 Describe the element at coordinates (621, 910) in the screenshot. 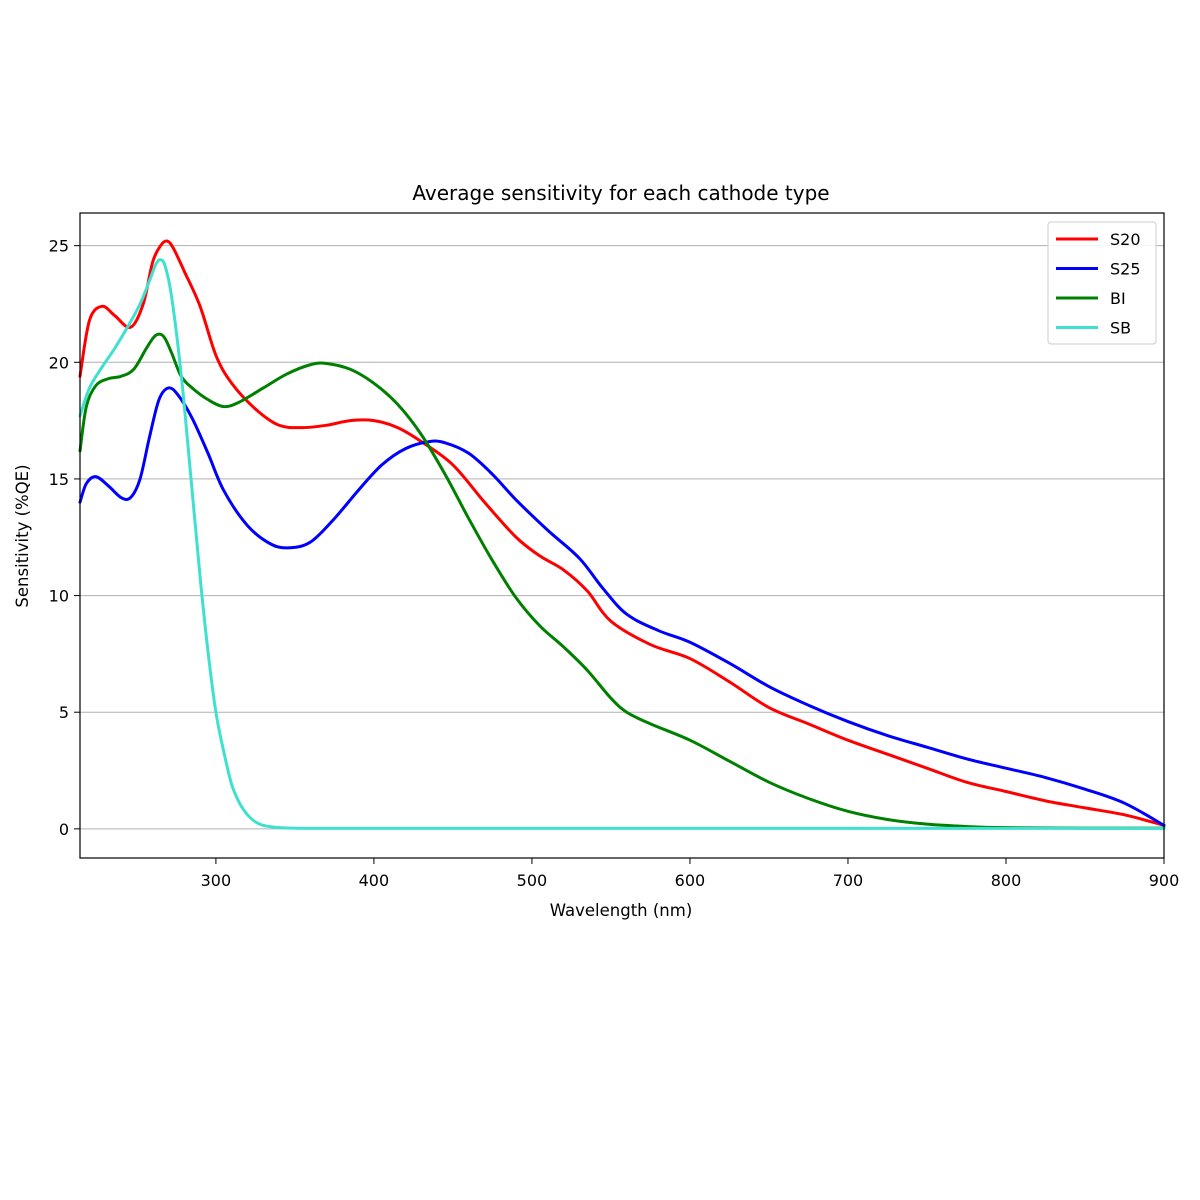

I see `x-axis-label: Wavelength (nm)` at that location.